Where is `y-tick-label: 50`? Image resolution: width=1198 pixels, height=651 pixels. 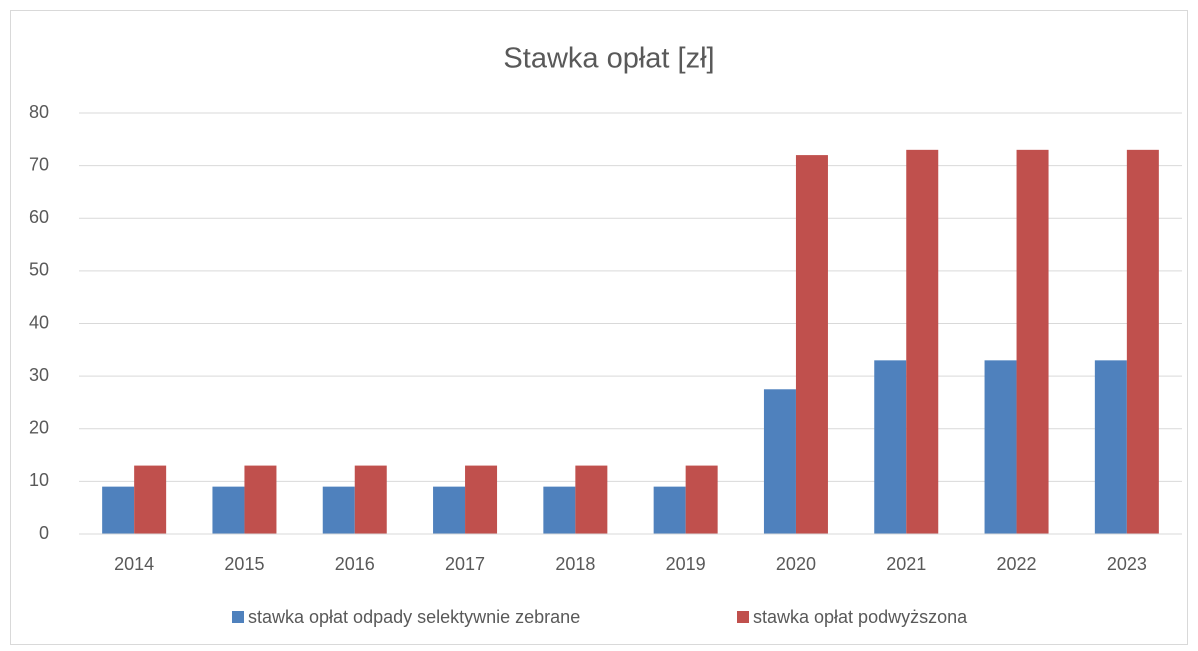 y-tick-label: 50 is located at coordinates (39, 270).